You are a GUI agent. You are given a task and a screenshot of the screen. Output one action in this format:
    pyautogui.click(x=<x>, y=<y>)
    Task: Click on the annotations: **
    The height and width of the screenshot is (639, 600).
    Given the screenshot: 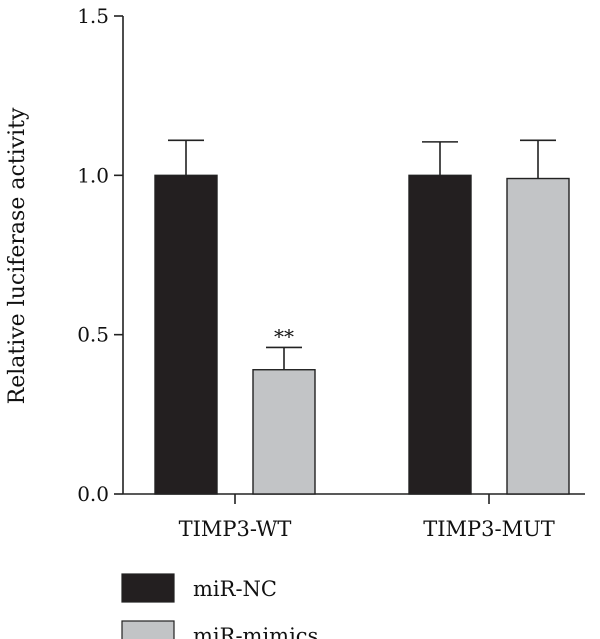 What is the action you would take?
    pyautogui.click(x=284, y=336)
    